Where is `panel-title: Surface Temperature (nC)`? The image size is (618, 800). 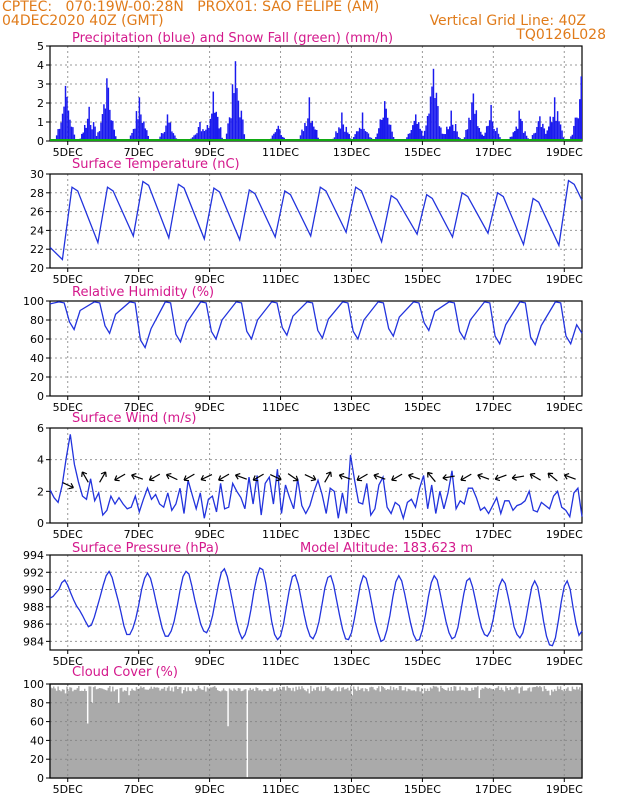 panel-title: Surface Temperature (nC) is located at coordinates (156, 164).